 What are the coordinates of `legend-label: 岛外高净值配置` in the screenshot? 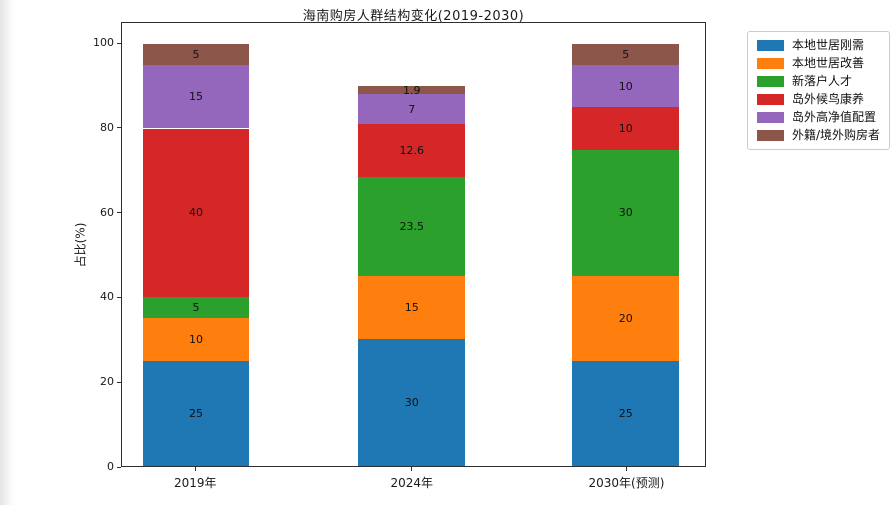 It's located at (834, 117).